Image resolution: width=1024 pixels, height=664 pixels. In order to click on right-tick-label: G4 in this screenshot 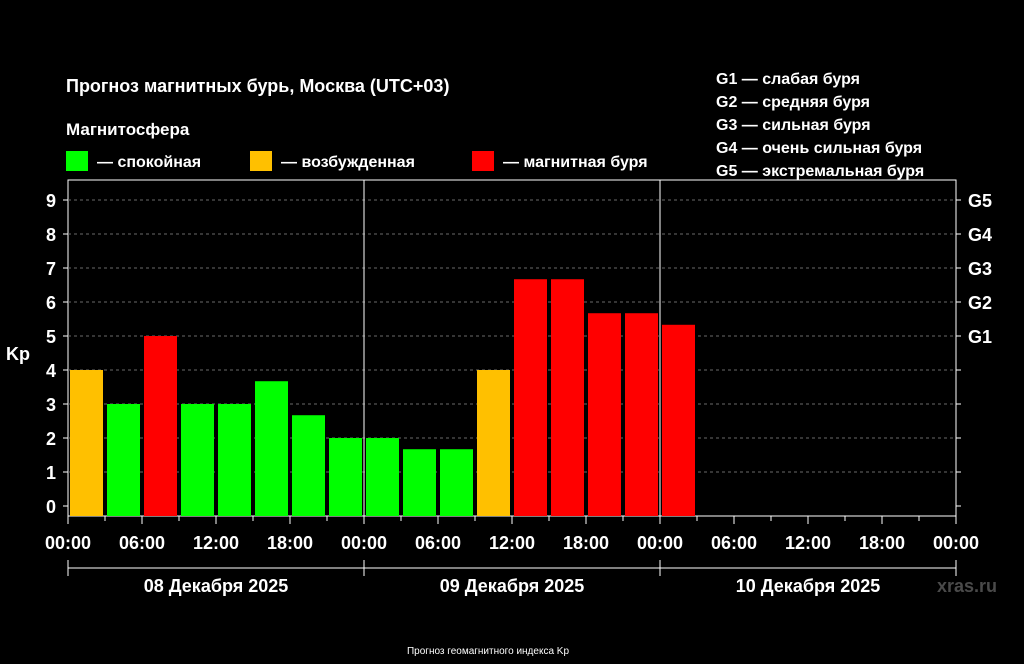, I will do `click(980, 235)`.